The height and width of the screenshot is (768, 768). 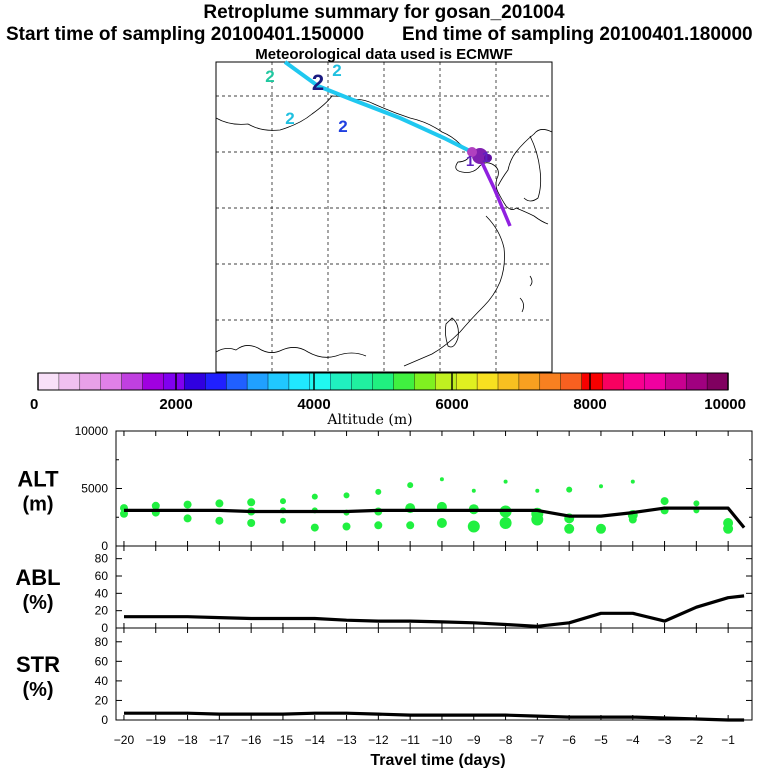 What do you see at coordinates (384, 54) in the screenshot?
I see `met-data-text: Meteorological data used is ECMWF` at bounding box center [384, 54].